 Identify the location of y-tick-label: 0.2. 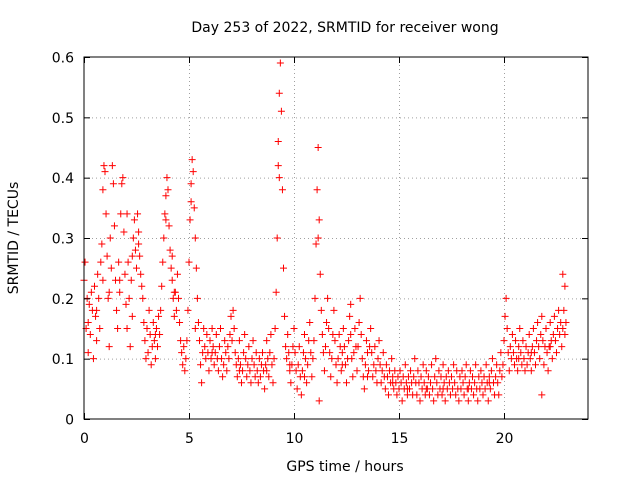
(63, 300).